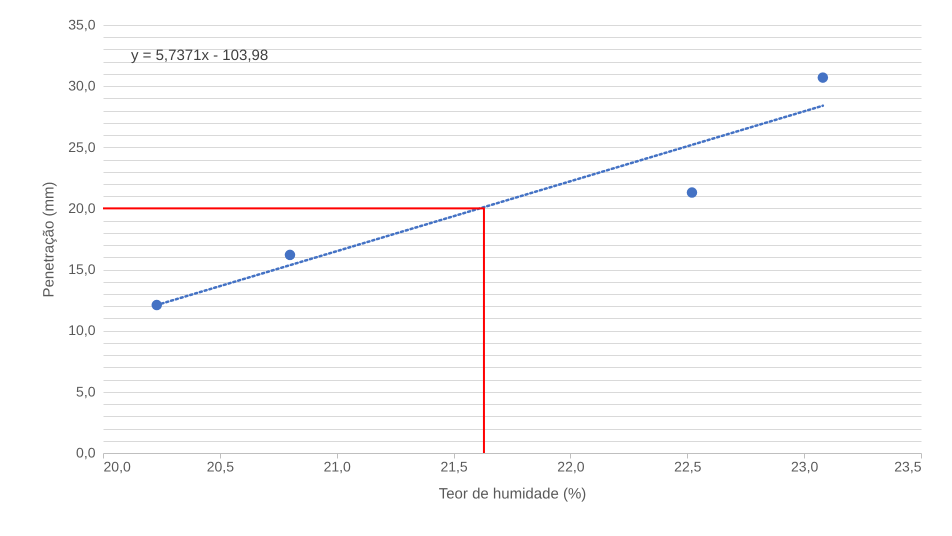 This screenshot has height=536, width=952. I want to click on x-tick-label: 21,0, so click(338, 466).